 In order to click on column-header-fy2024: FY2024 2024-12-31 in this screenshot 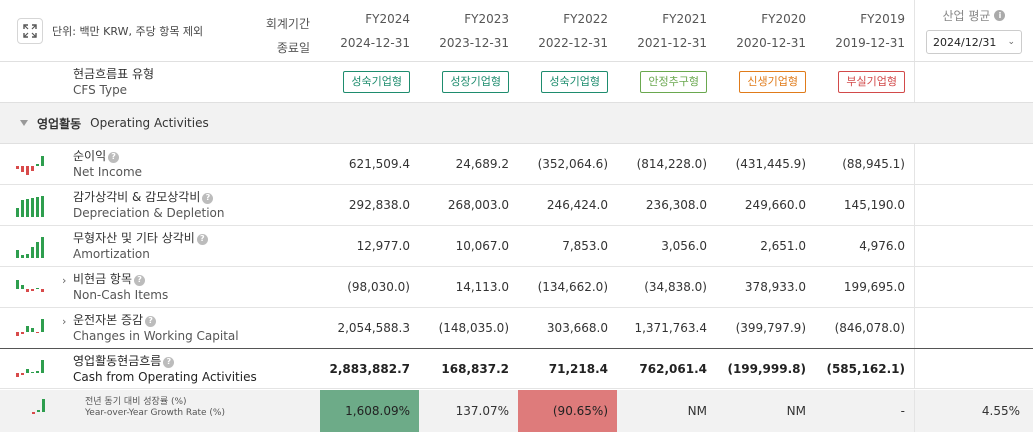, I will do `click(369, 30)`.